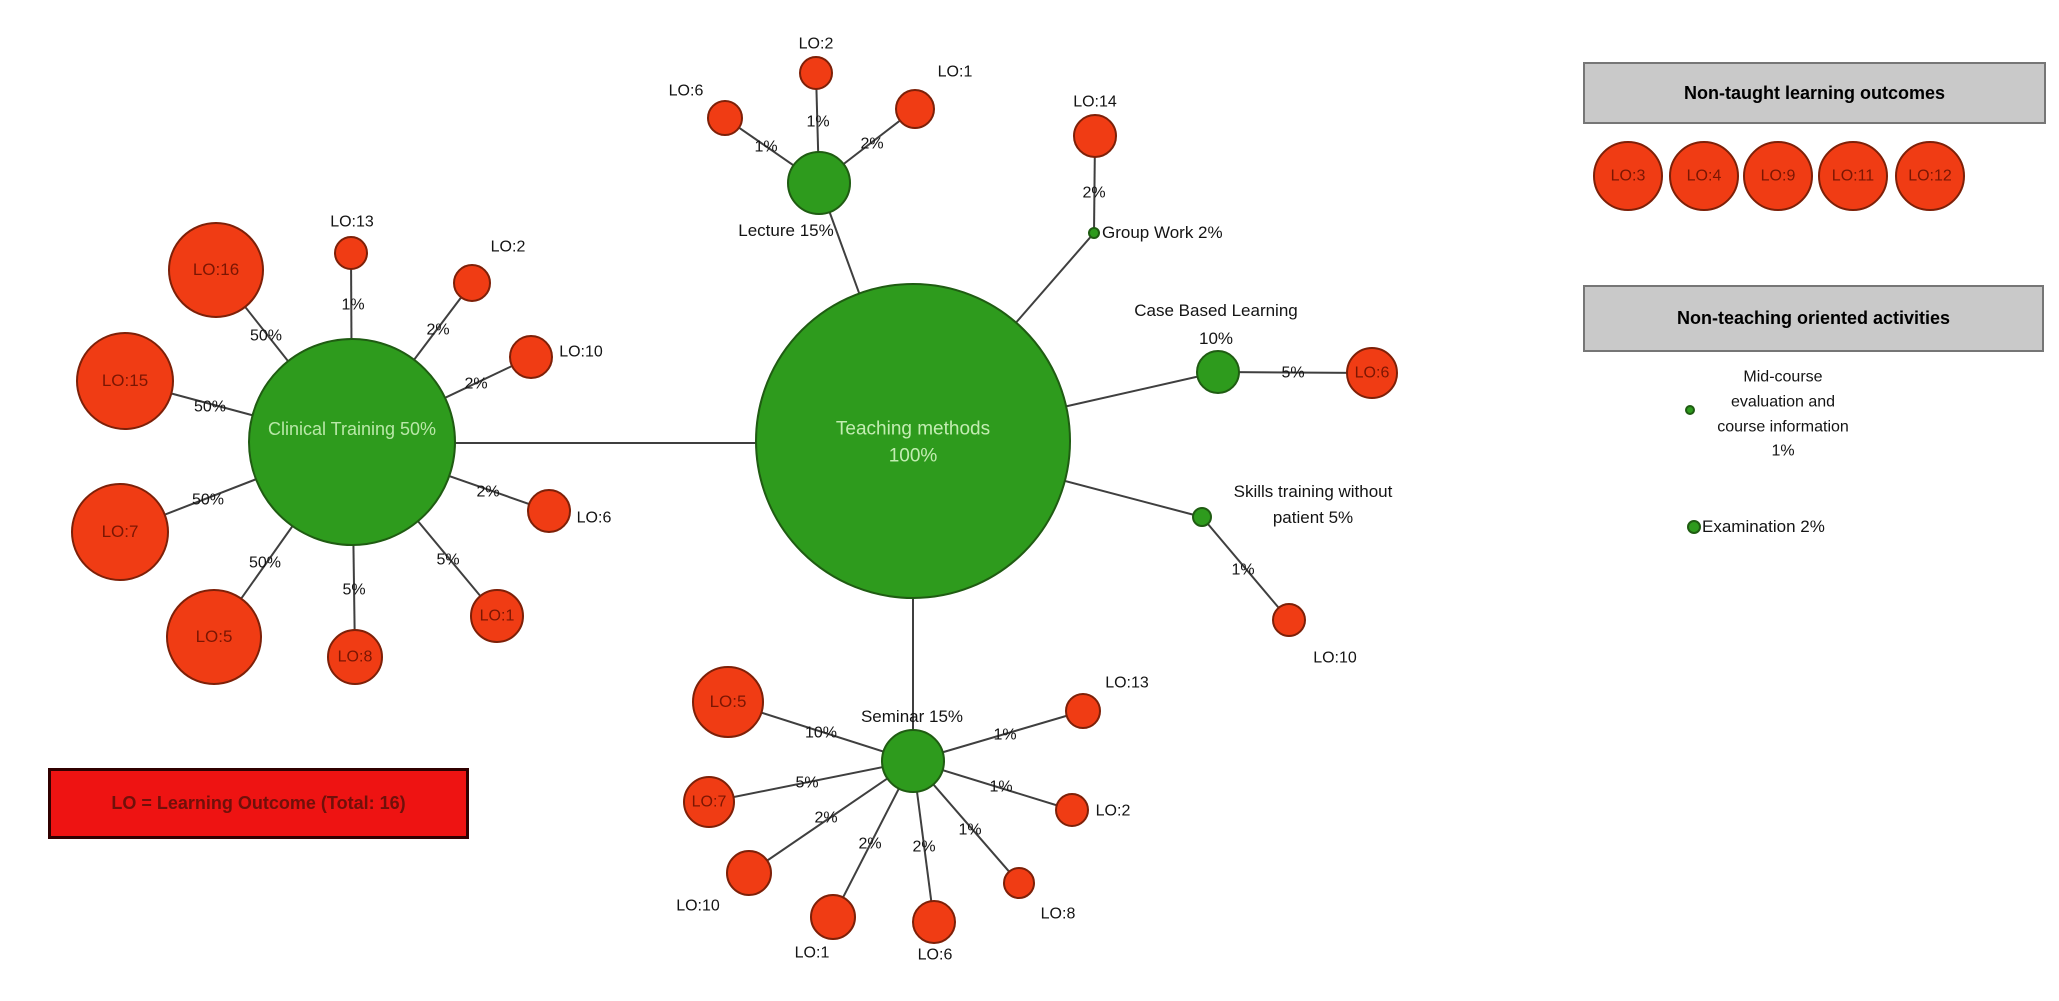 This screenshot has width=2059, height=1001. What do you see at coordinates (725, 118) in the screenshot?
I see `lecture-node-lo6` at bounding box center [725, 118].